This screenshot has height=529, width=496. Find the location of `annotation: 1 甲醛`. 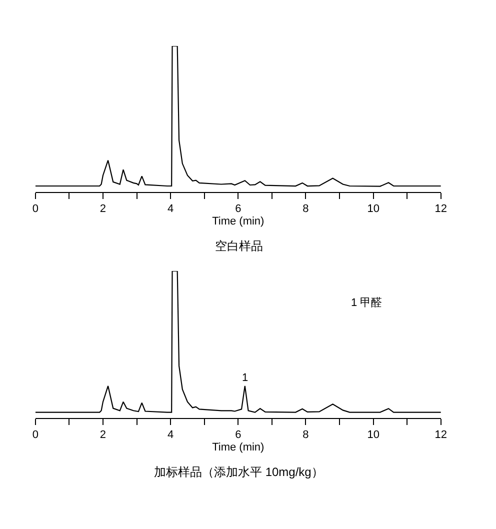

annotation: 1 甲醛 is located at coordinates (366, 302).